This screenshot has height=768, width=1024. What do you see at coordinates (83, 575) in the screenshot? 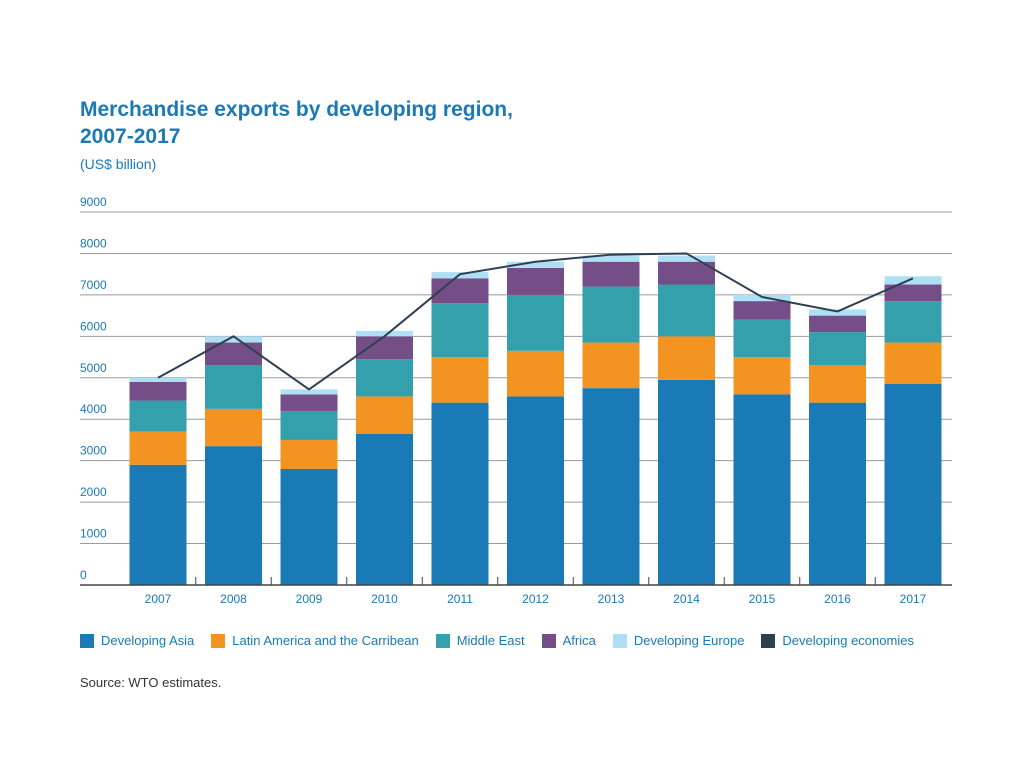
I see `y-tick-label: 0` at bounding box center [83, 575].